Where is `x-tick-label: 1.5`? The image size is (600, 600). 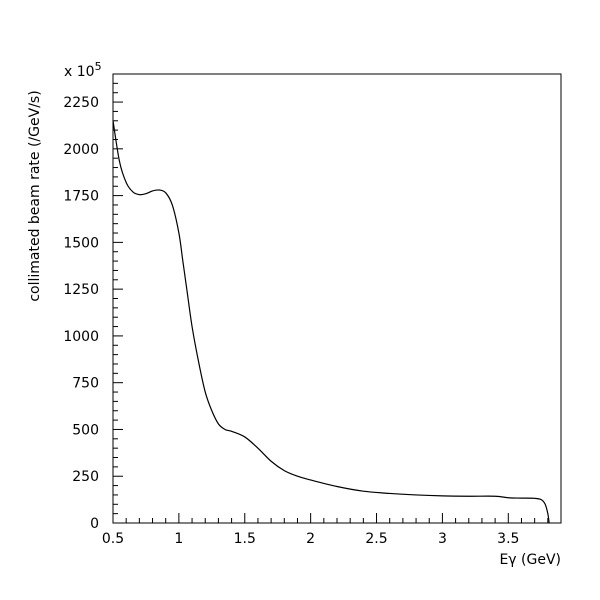 x-tick-label: 1.5 is located at coordinates (245, 539).